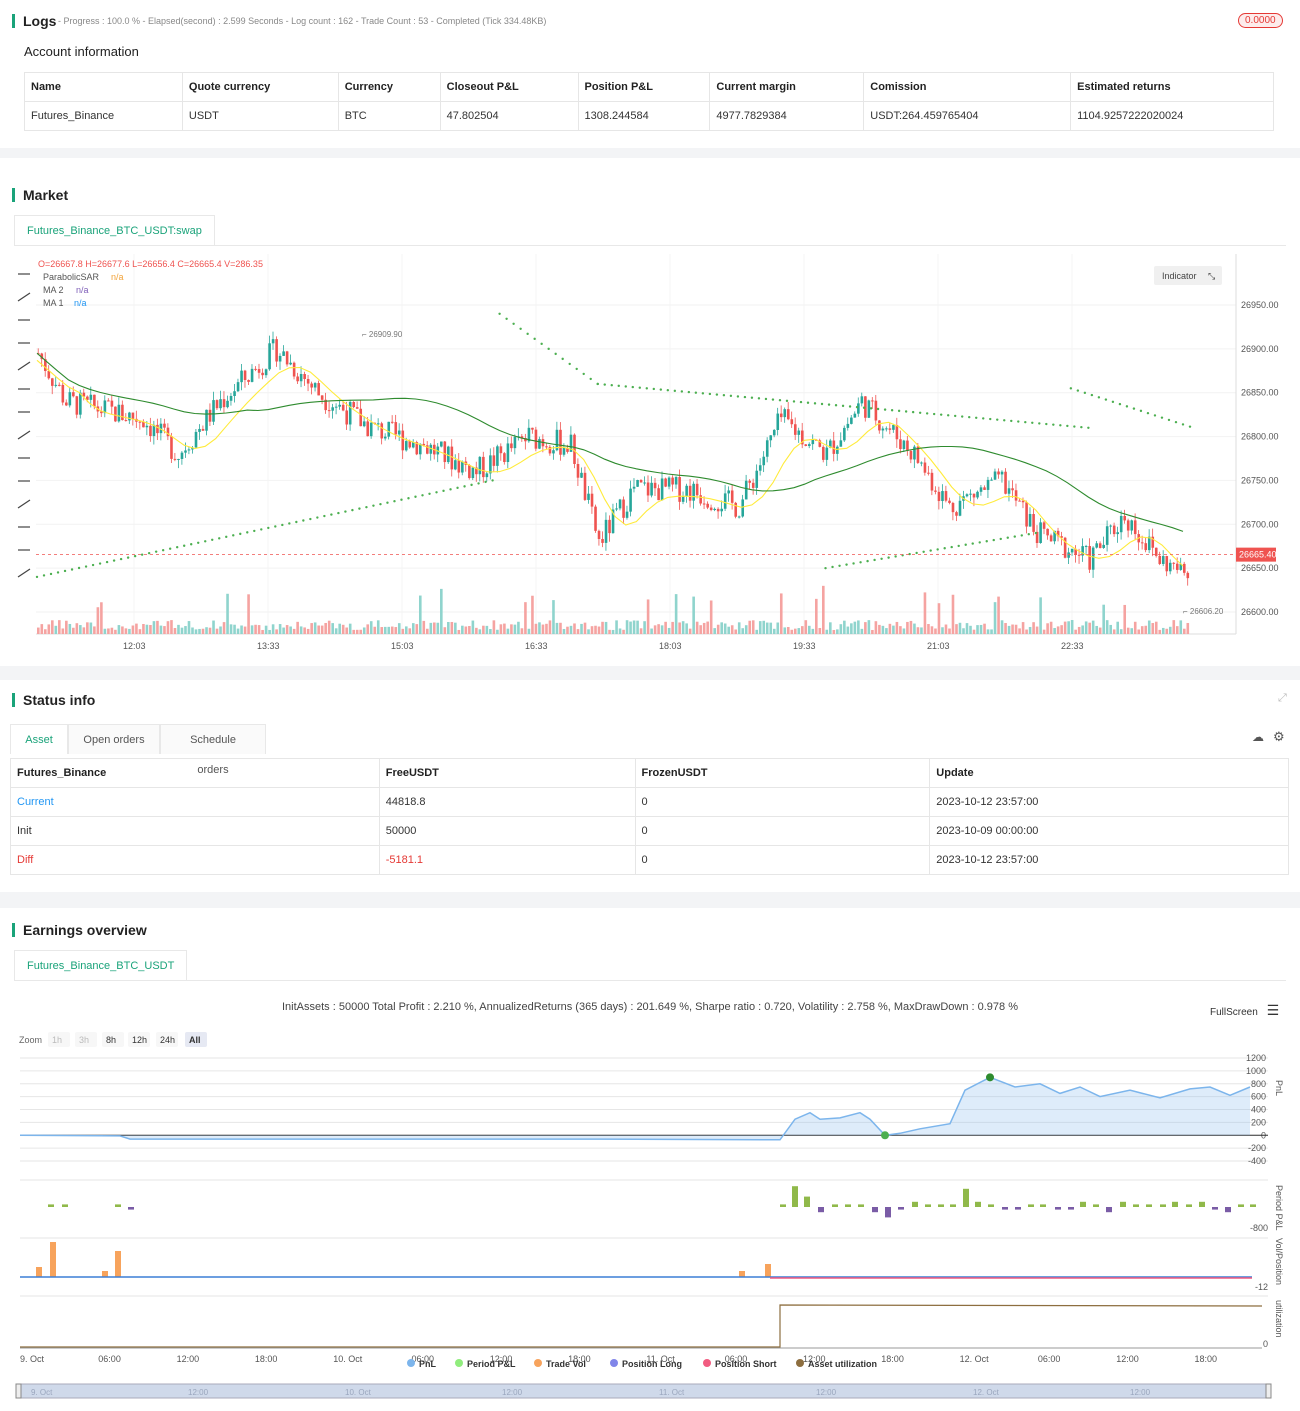 Image resolution: width=1300 pixels, height=1411 pixels. Describe the element at coordinates (1109, 802) in the screenshot. I see `status-cell: 2023-10-12 23:57:00` at that location.